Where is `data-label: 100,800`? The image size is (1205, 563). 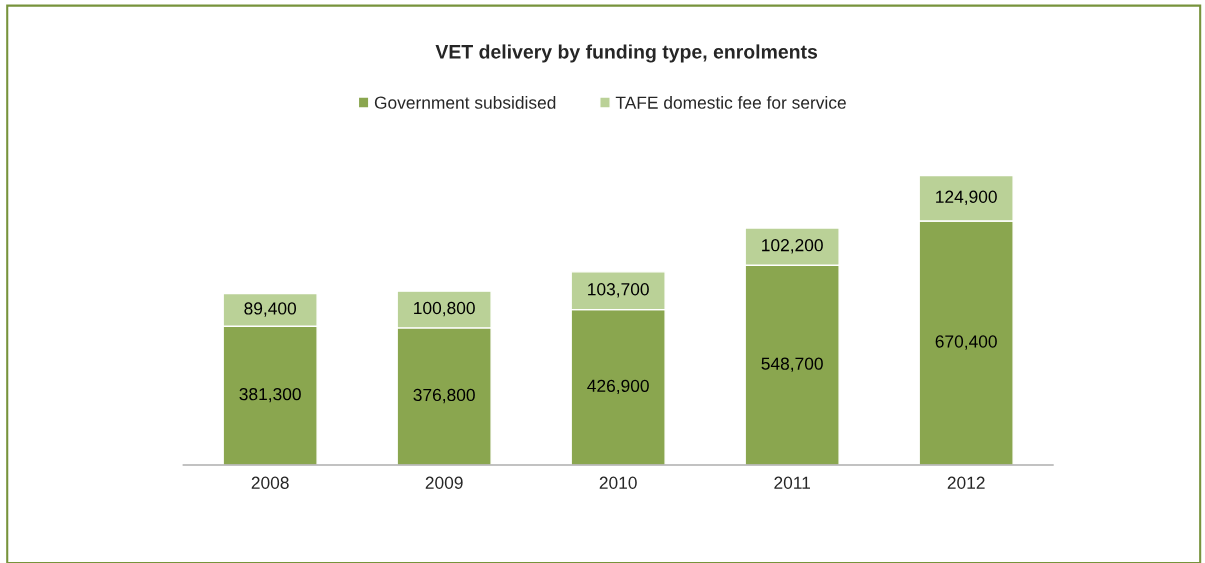
data-label: 100,800 is located at coordinates (444, 309).